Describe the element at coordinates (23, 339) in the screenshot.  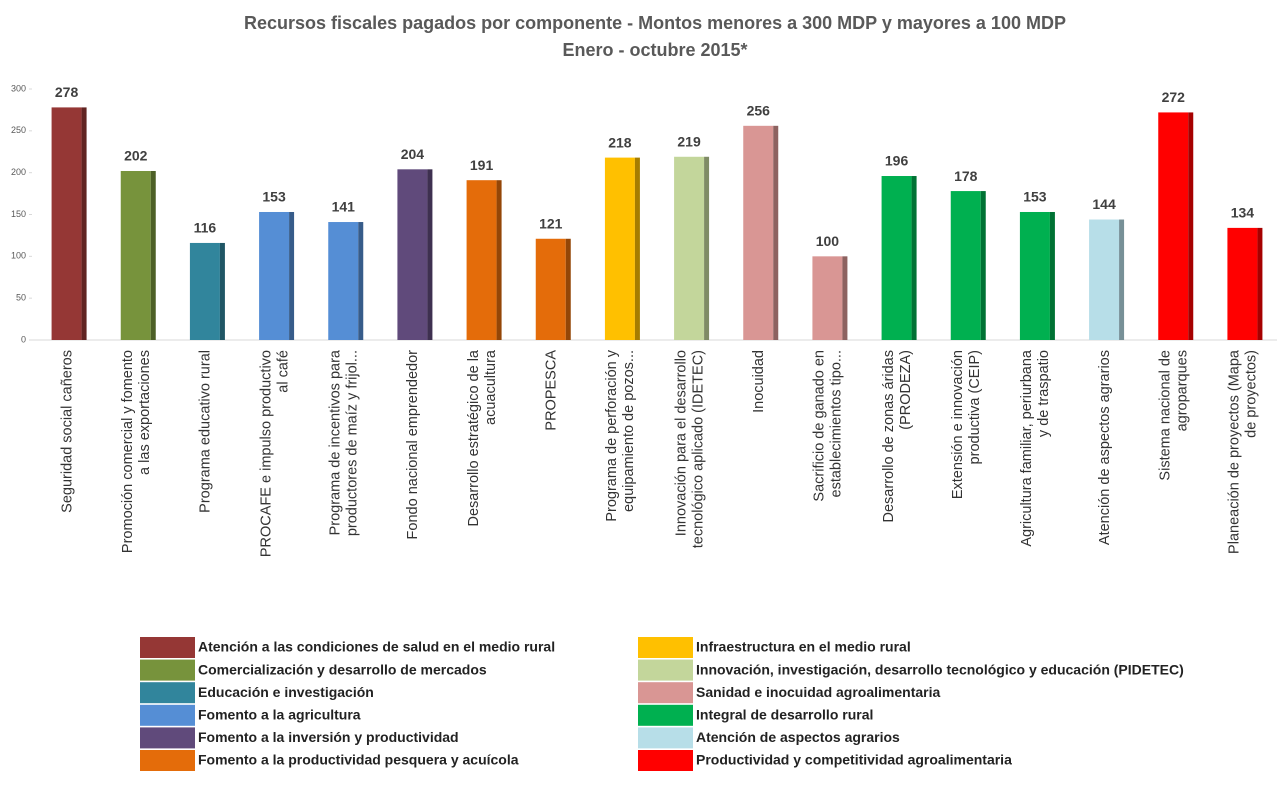
I see `y-tick-label: 0` at that location.